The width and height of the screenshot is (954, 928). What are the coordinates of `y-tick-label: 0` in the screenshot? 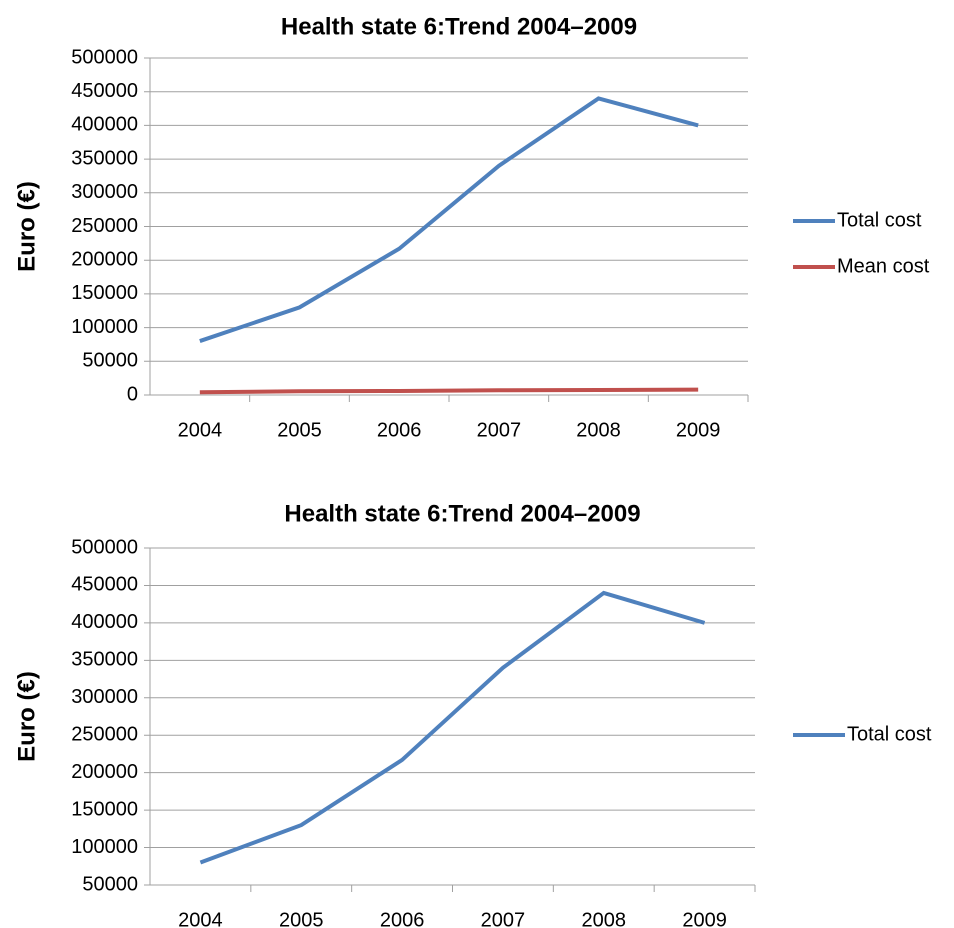 It's located at (132, 394).